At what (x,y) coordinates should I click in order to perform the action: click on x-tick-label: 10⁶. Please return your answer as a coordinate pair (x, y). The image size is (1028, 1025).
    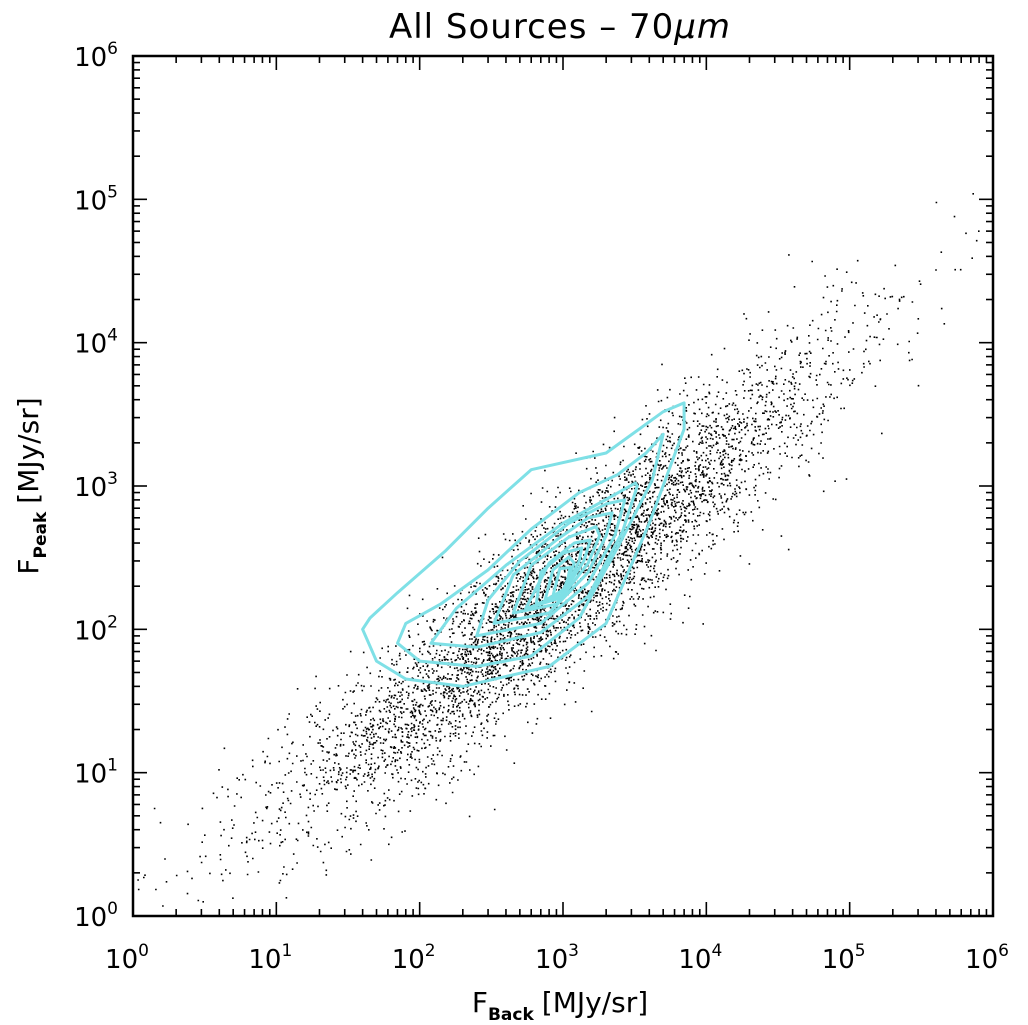
    Looking at the image, I should click on (987, 958).